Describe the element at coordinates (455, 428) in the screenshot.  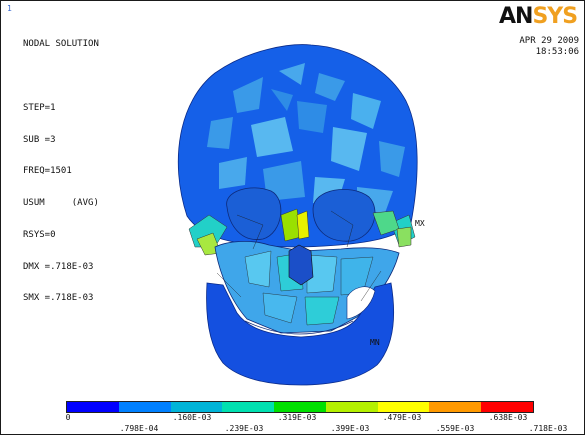
I see `legend-tick-bottom: .559E-03` at that location.